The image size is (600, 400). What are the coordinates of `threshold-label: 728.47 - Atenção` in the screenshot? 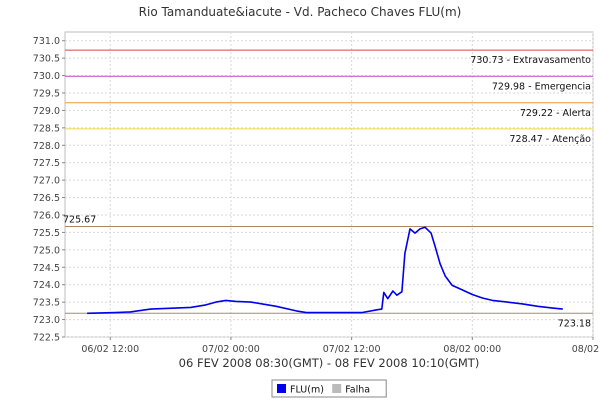 It's located at (551, 139).